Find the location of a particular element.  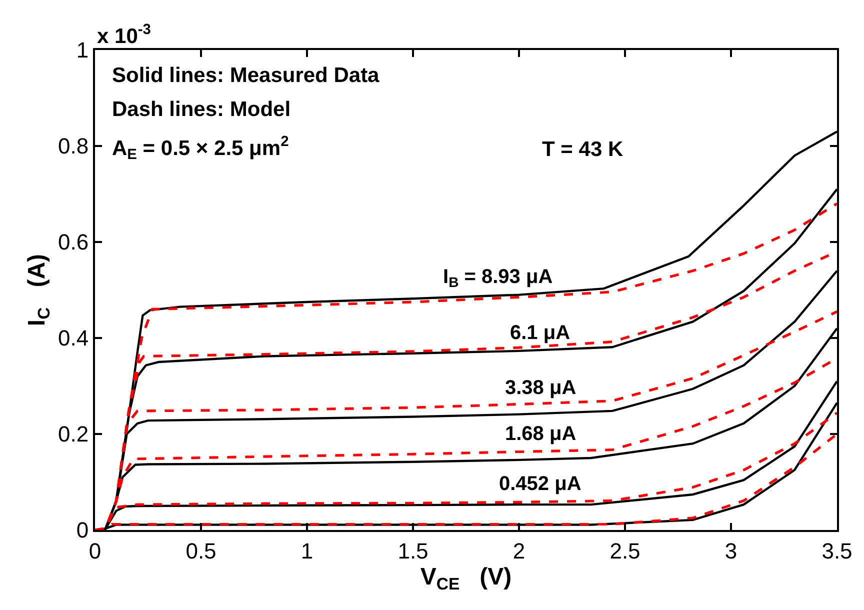

y-tick-label: 0.8 is located at coordinates (73, 146).